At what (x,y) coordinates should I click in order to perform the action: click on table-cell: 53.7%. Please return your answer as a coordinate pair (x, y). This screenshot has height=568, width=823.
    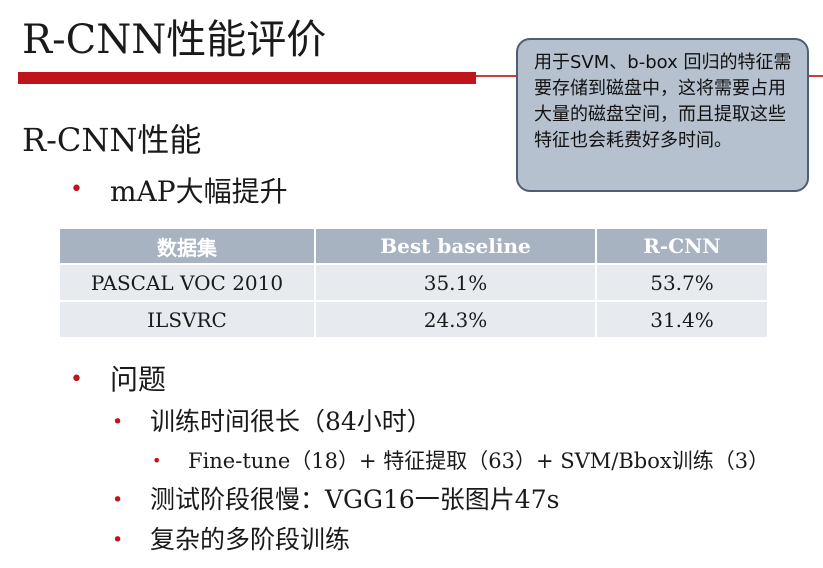
    Looking at the image, I should click on (681, 282).